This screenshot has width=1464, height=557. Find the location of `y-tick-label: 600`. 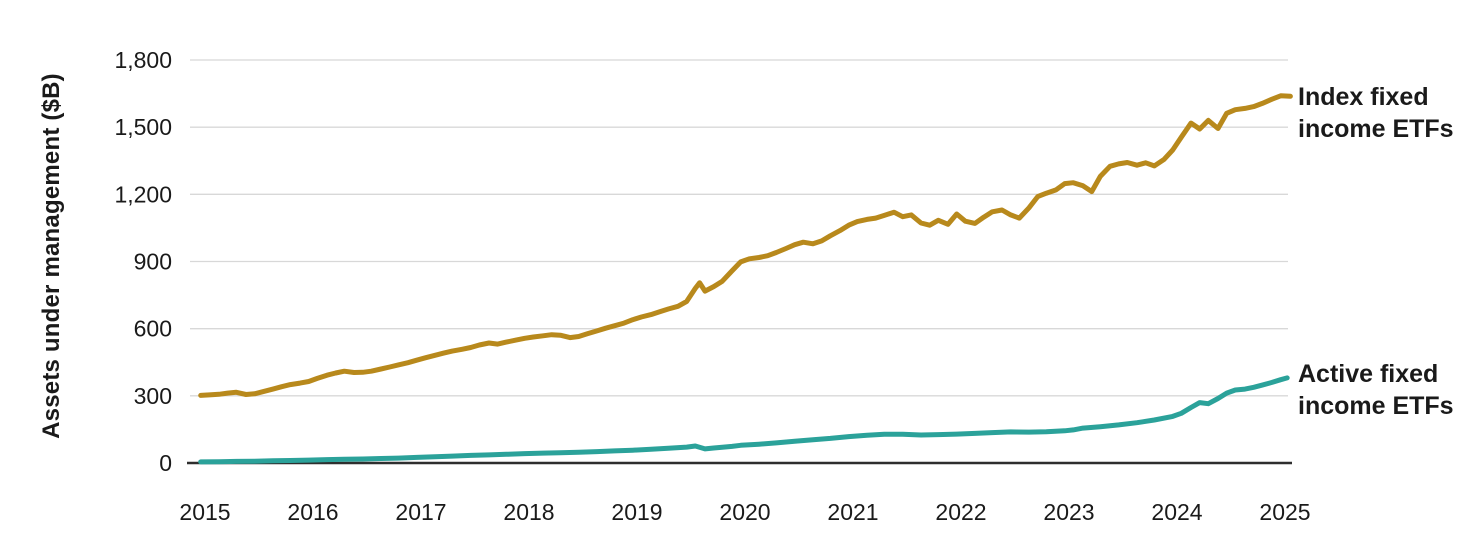

y-tick-label: 600 is located at coordinates (153, 329).